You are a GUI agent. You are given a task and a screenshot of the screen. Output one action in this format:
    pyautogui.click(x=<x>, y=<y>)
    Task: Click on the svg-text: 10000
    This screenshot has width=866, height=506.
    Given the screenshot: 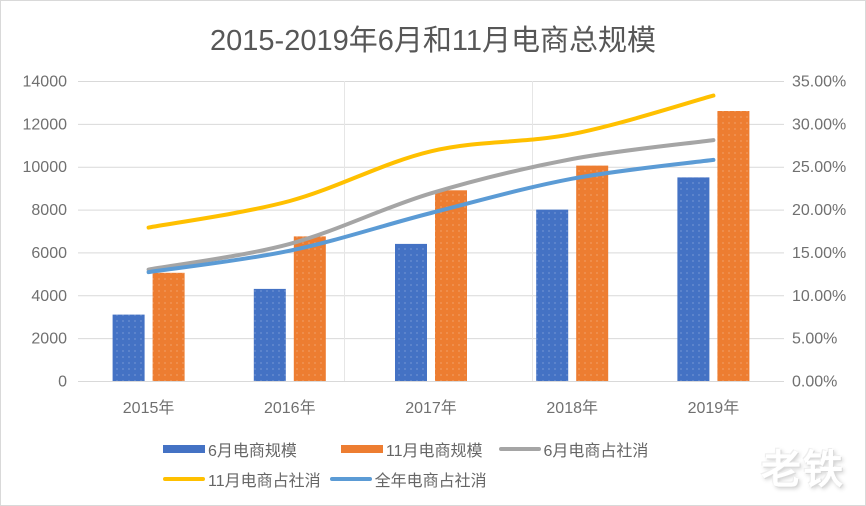 What is the action you would take?
    pyautogui.click(x=45, y=167)
    